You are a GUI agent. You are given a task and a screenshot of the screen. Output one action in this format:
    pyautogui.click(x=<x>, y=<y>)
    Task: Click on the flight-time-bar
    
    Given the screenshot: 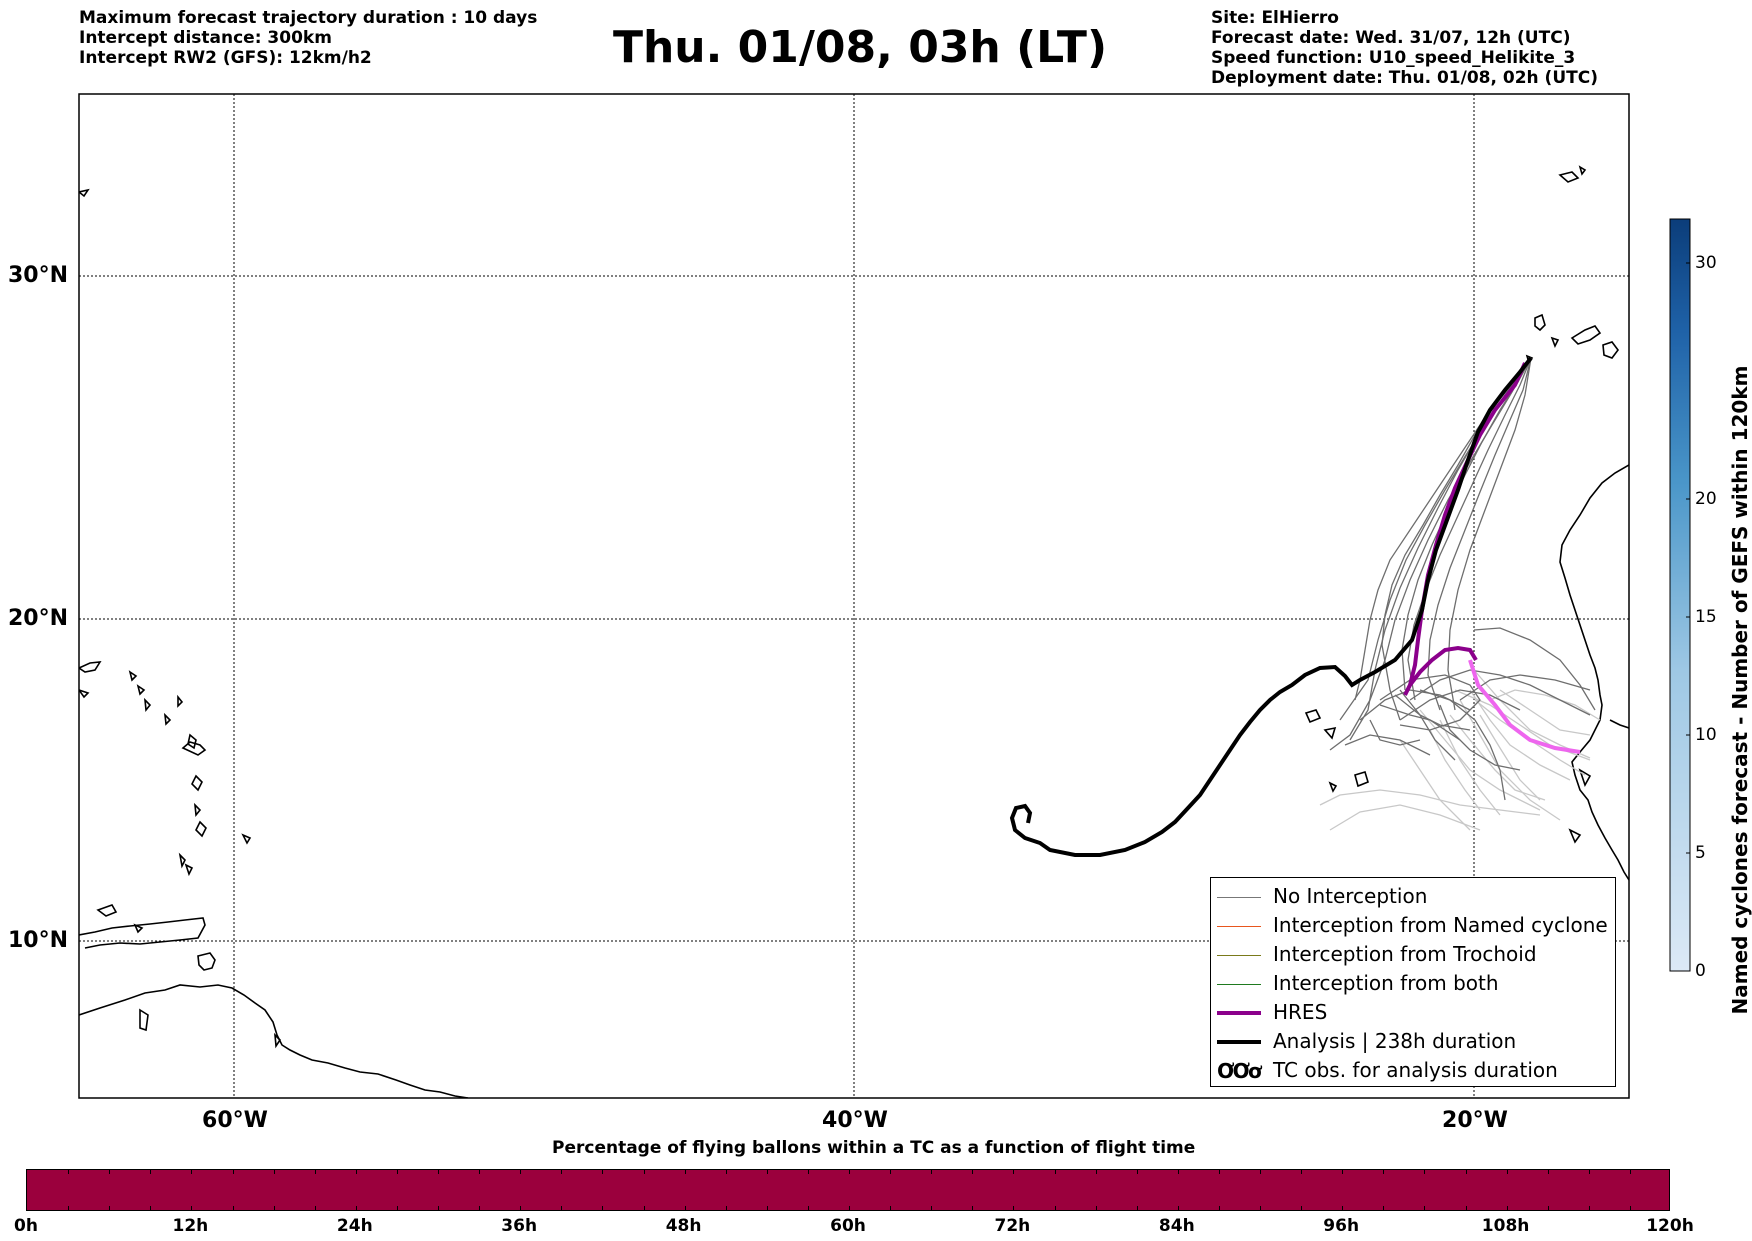 What is the action you would take?
    pyautogui.click(x=848, y=1190)
    